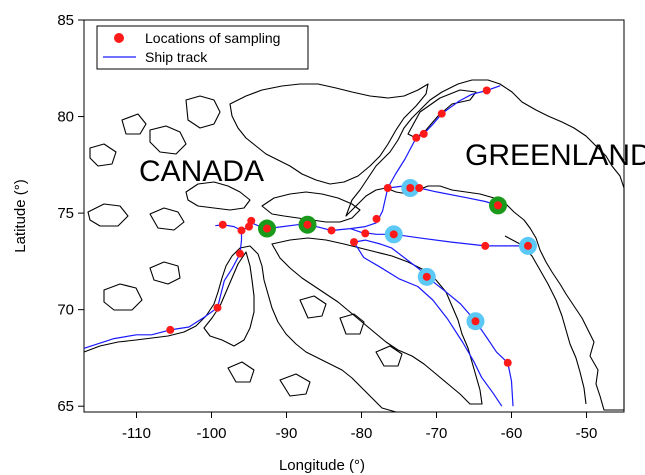  Describe the element at coordinates (108, 215) in the screenshot. I see `coastline-island-e` at that location.